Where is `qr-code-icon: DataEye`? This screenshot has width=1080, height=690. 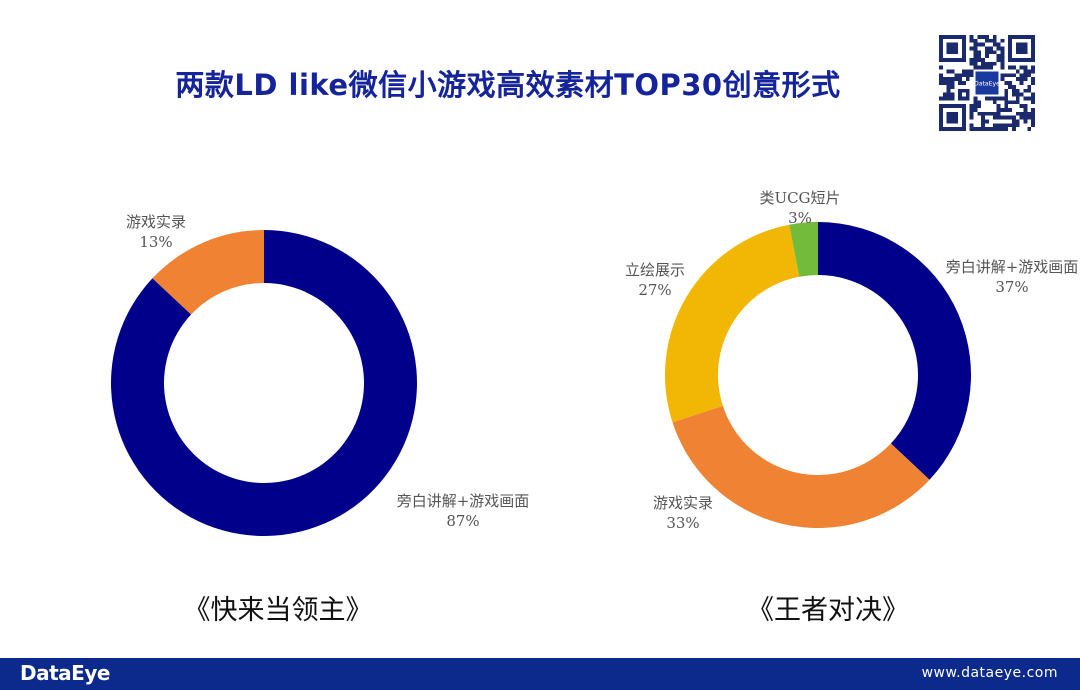 qr-code-icon: DataEye is located at coordinates (987, 83).